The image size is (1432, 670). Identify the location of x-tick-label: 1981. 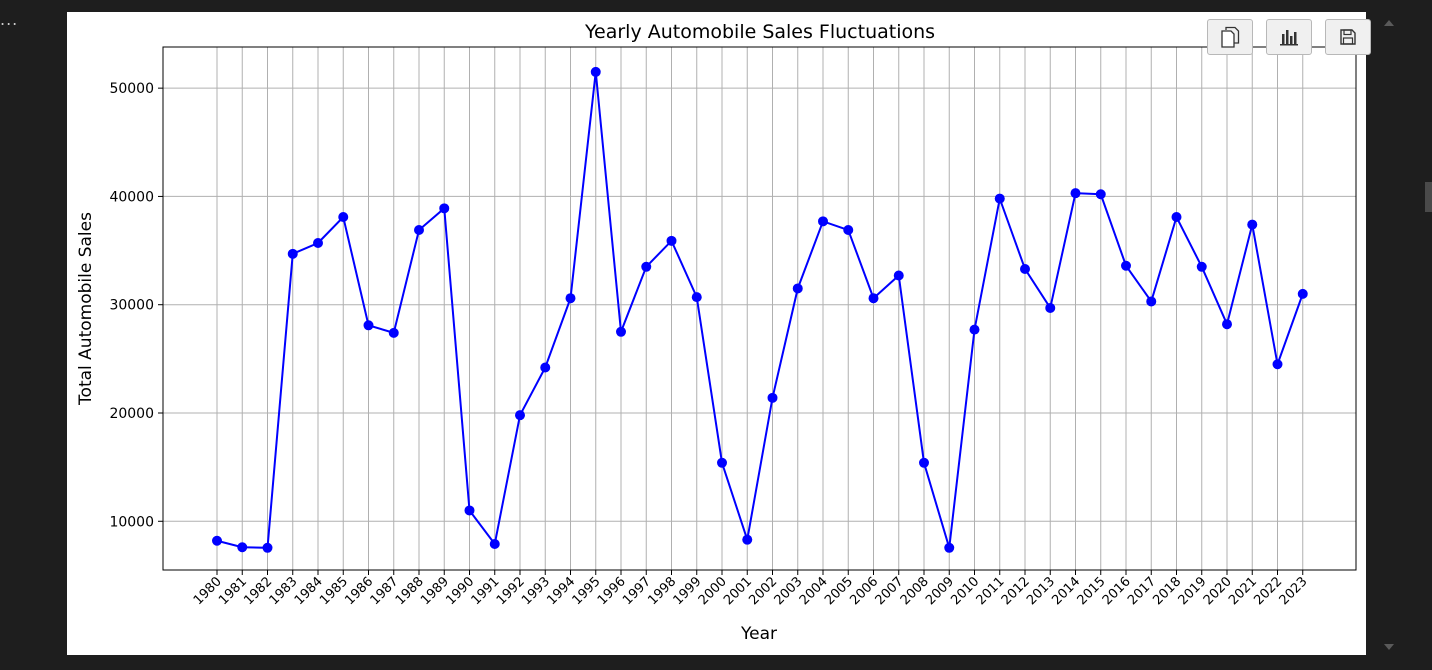
(233, 591).